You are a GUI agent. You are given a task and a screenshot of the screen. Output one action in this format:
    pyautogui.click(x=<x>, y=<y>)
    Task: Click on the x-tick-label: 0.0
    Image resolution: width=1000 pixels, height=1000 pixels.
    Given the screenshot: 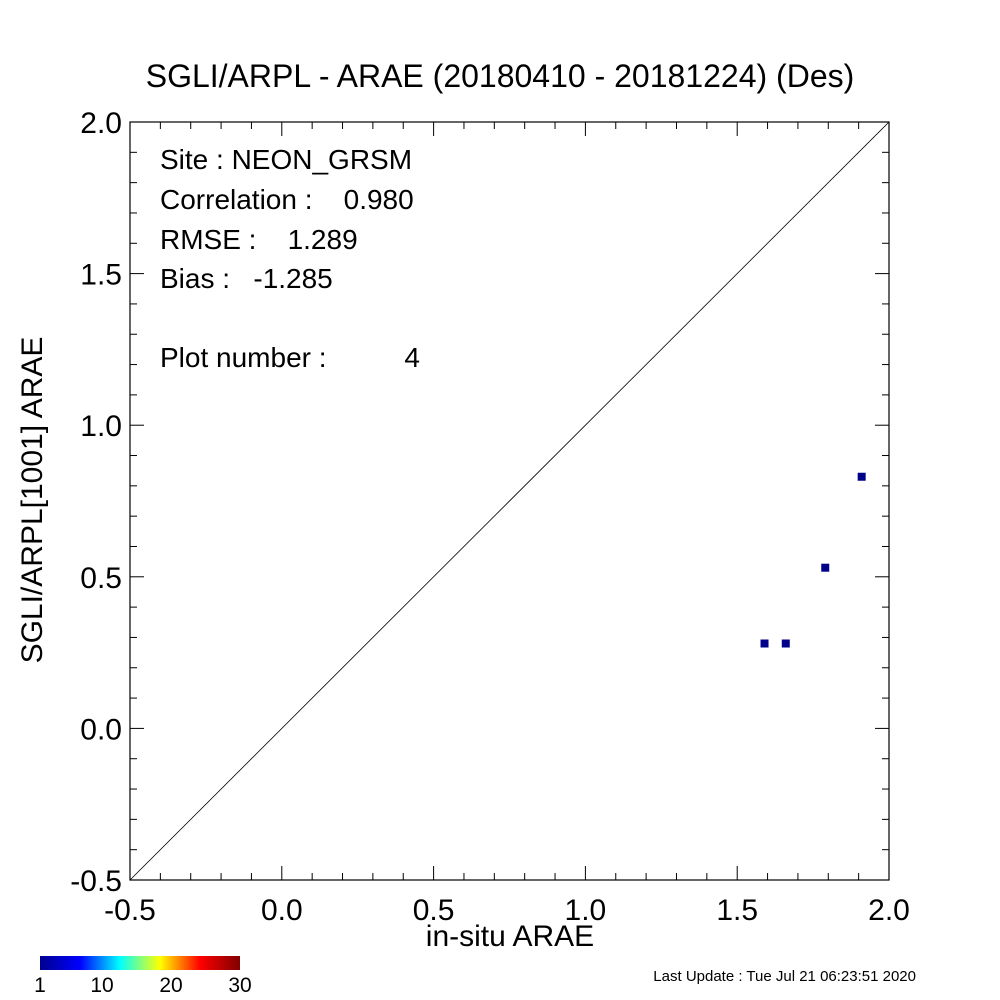 What is the action you would take?
    pyautogui.click(x=282, y=910)
    